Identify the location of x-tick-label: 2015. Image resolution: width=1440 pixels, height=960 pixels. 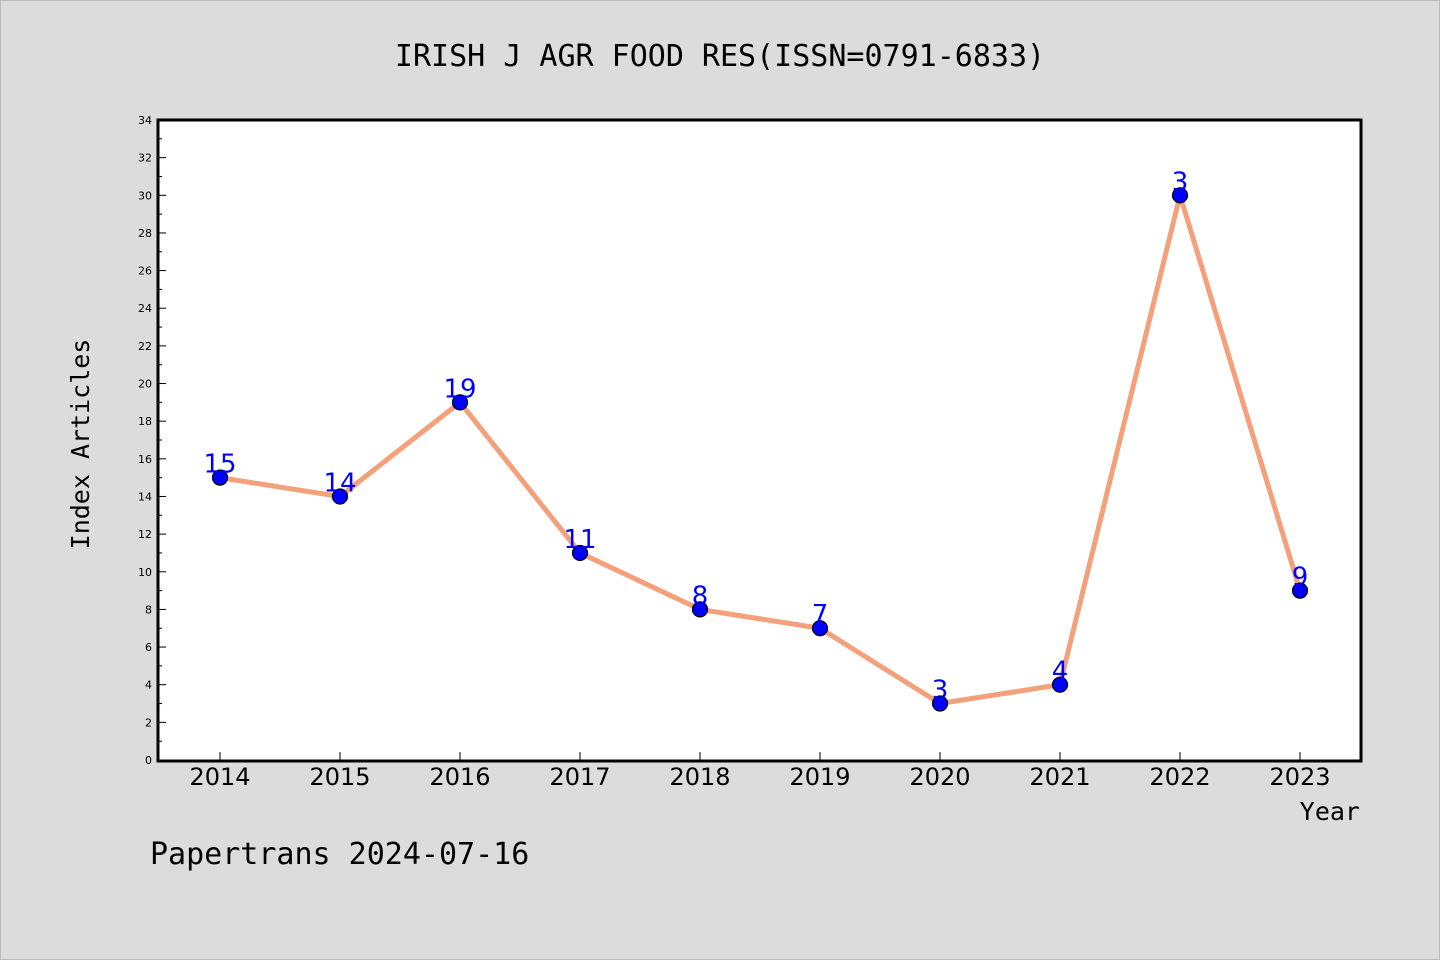
(339, 777).